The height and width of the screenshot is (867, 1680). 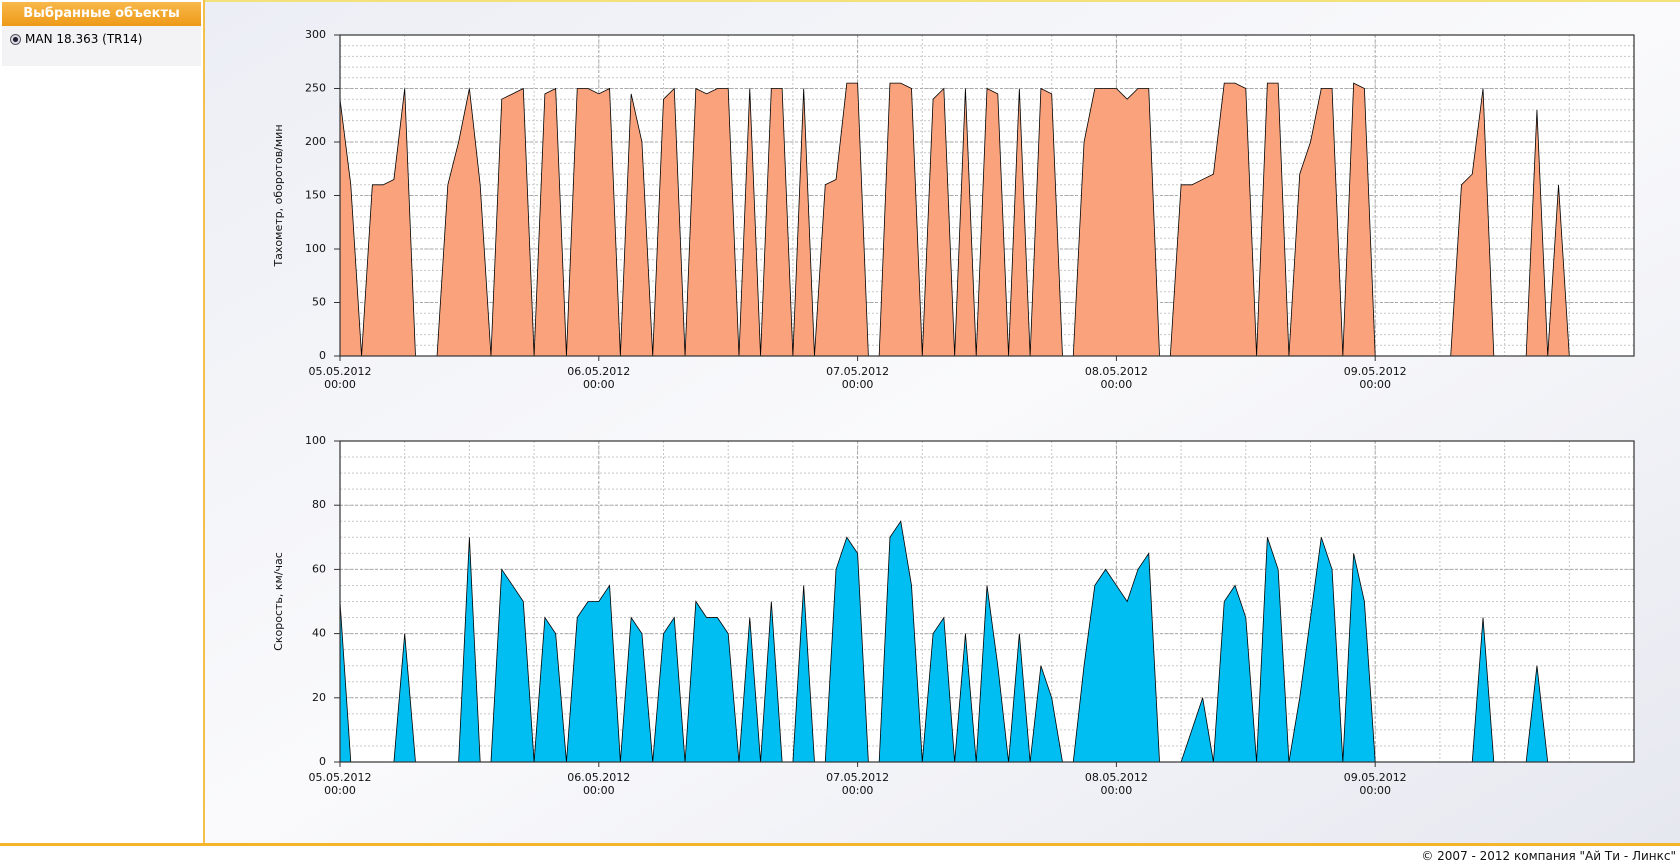 I want to click on object-list: MAN 18.363 (TR14), so click(x=101, y=46).